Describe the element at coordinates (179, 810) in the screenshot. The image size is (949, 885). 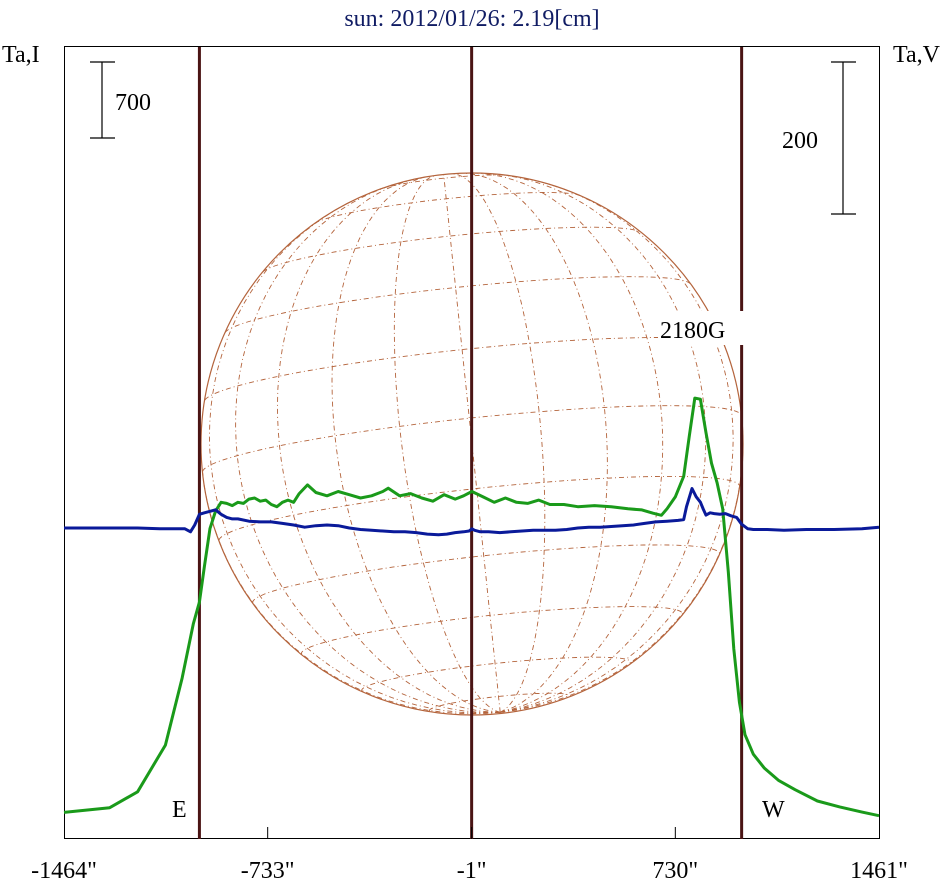
I see `east-label: E` at that location.